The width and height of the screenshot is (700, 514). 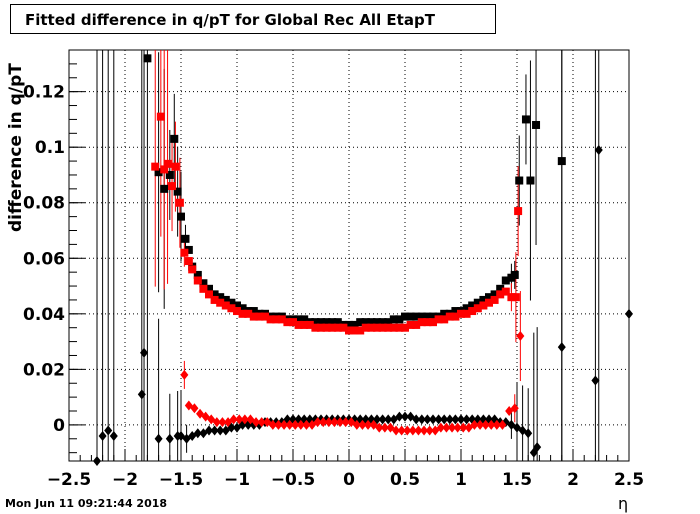 What do you see at coordinates (623, 503) in the screenshot?
I see `x-axis-label: η` at bounding box center [623, 503].